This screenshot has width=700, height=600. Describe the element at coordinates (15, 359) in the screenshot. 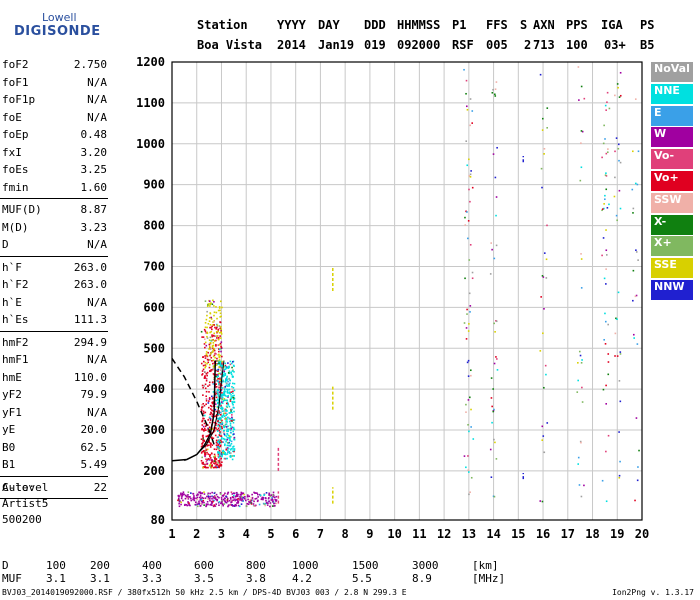

I see `param-name: hmF1` at that location.